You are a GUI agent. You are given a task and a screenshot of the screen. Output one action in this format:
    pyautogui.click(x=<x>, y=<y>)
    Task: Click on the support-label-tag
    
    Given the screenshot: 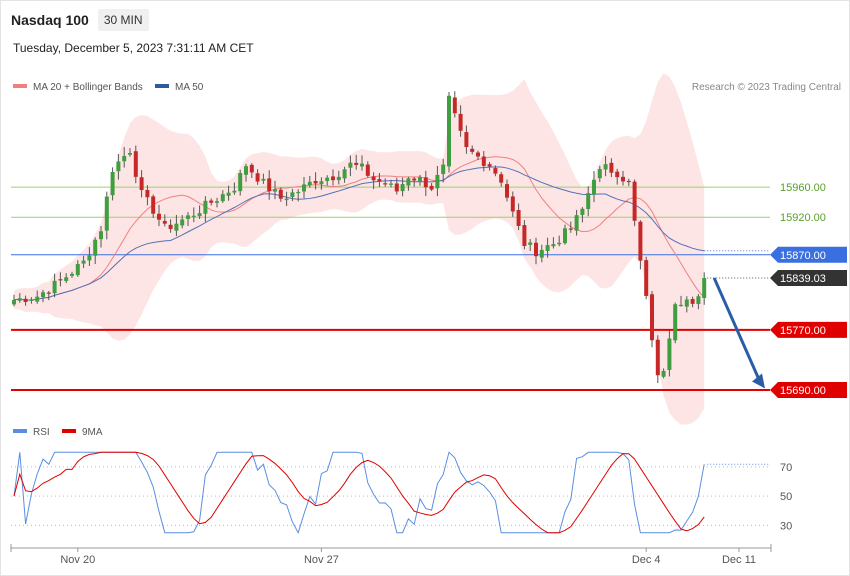 What is the action you would take?
    pyautogui.click(x=808, y=329)
    